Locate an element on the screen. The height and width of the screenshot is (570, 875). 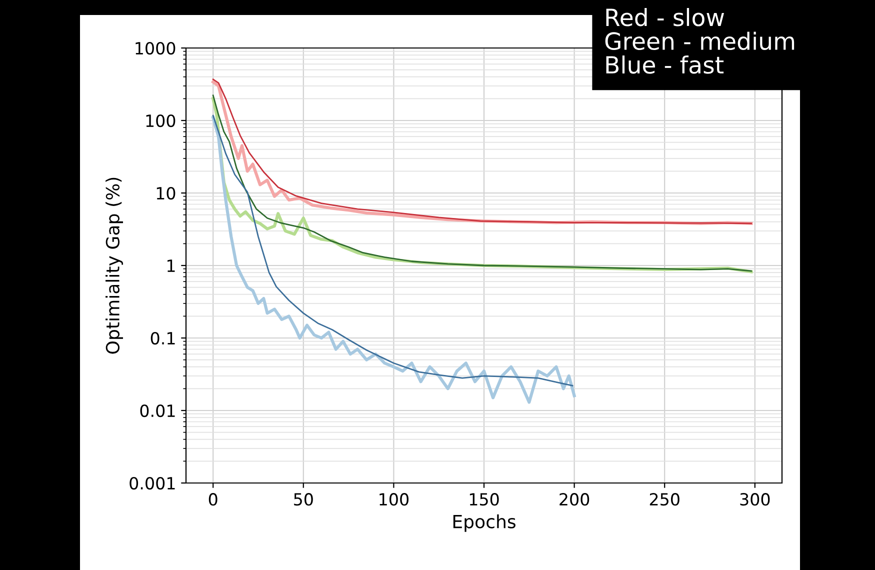
x-tick-label: 0 is located at coordinates (213, 499).